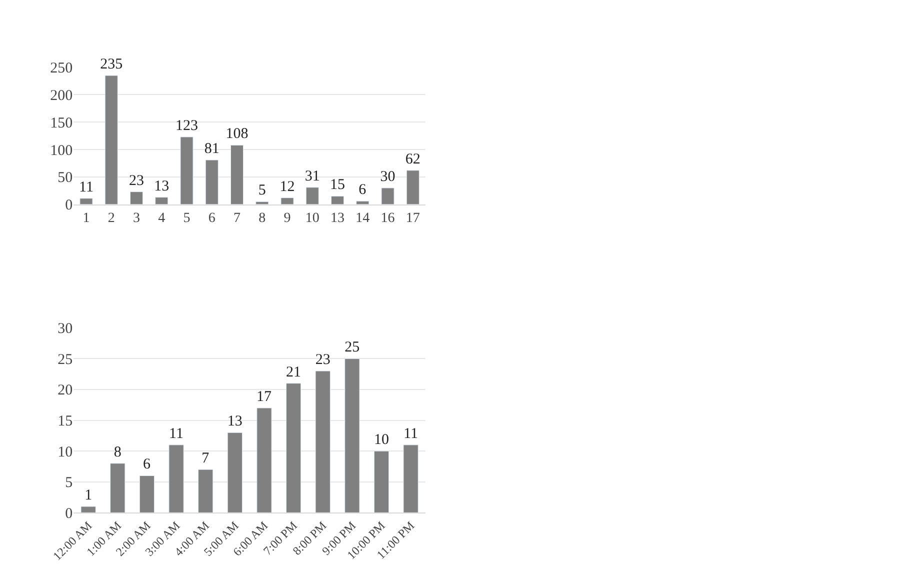  What do you see at coordinates (294, 372) in the screenshot?
I see `data-label: 21` at bounding box center [294, 372].